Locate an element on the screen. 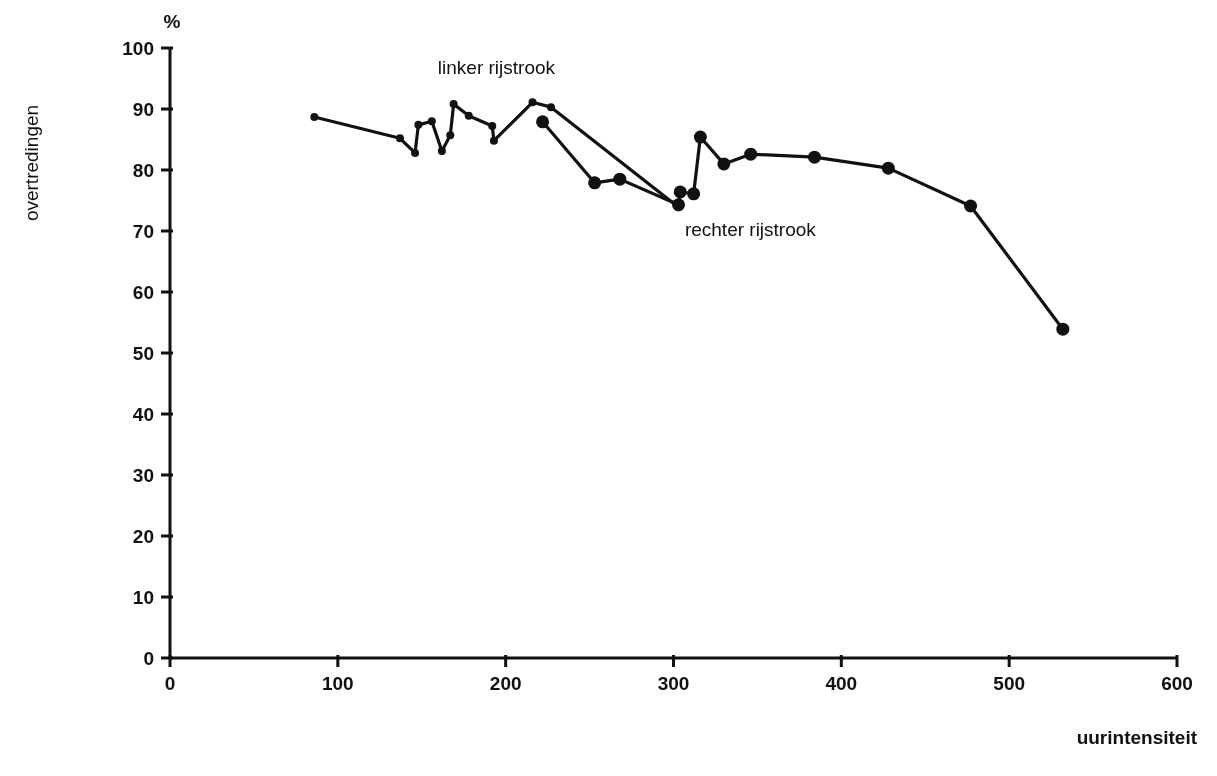 Image resolution: width=1217 pixels, height=776 pixels. x-tick-label: 600 is located at coordinates (1177, 683).